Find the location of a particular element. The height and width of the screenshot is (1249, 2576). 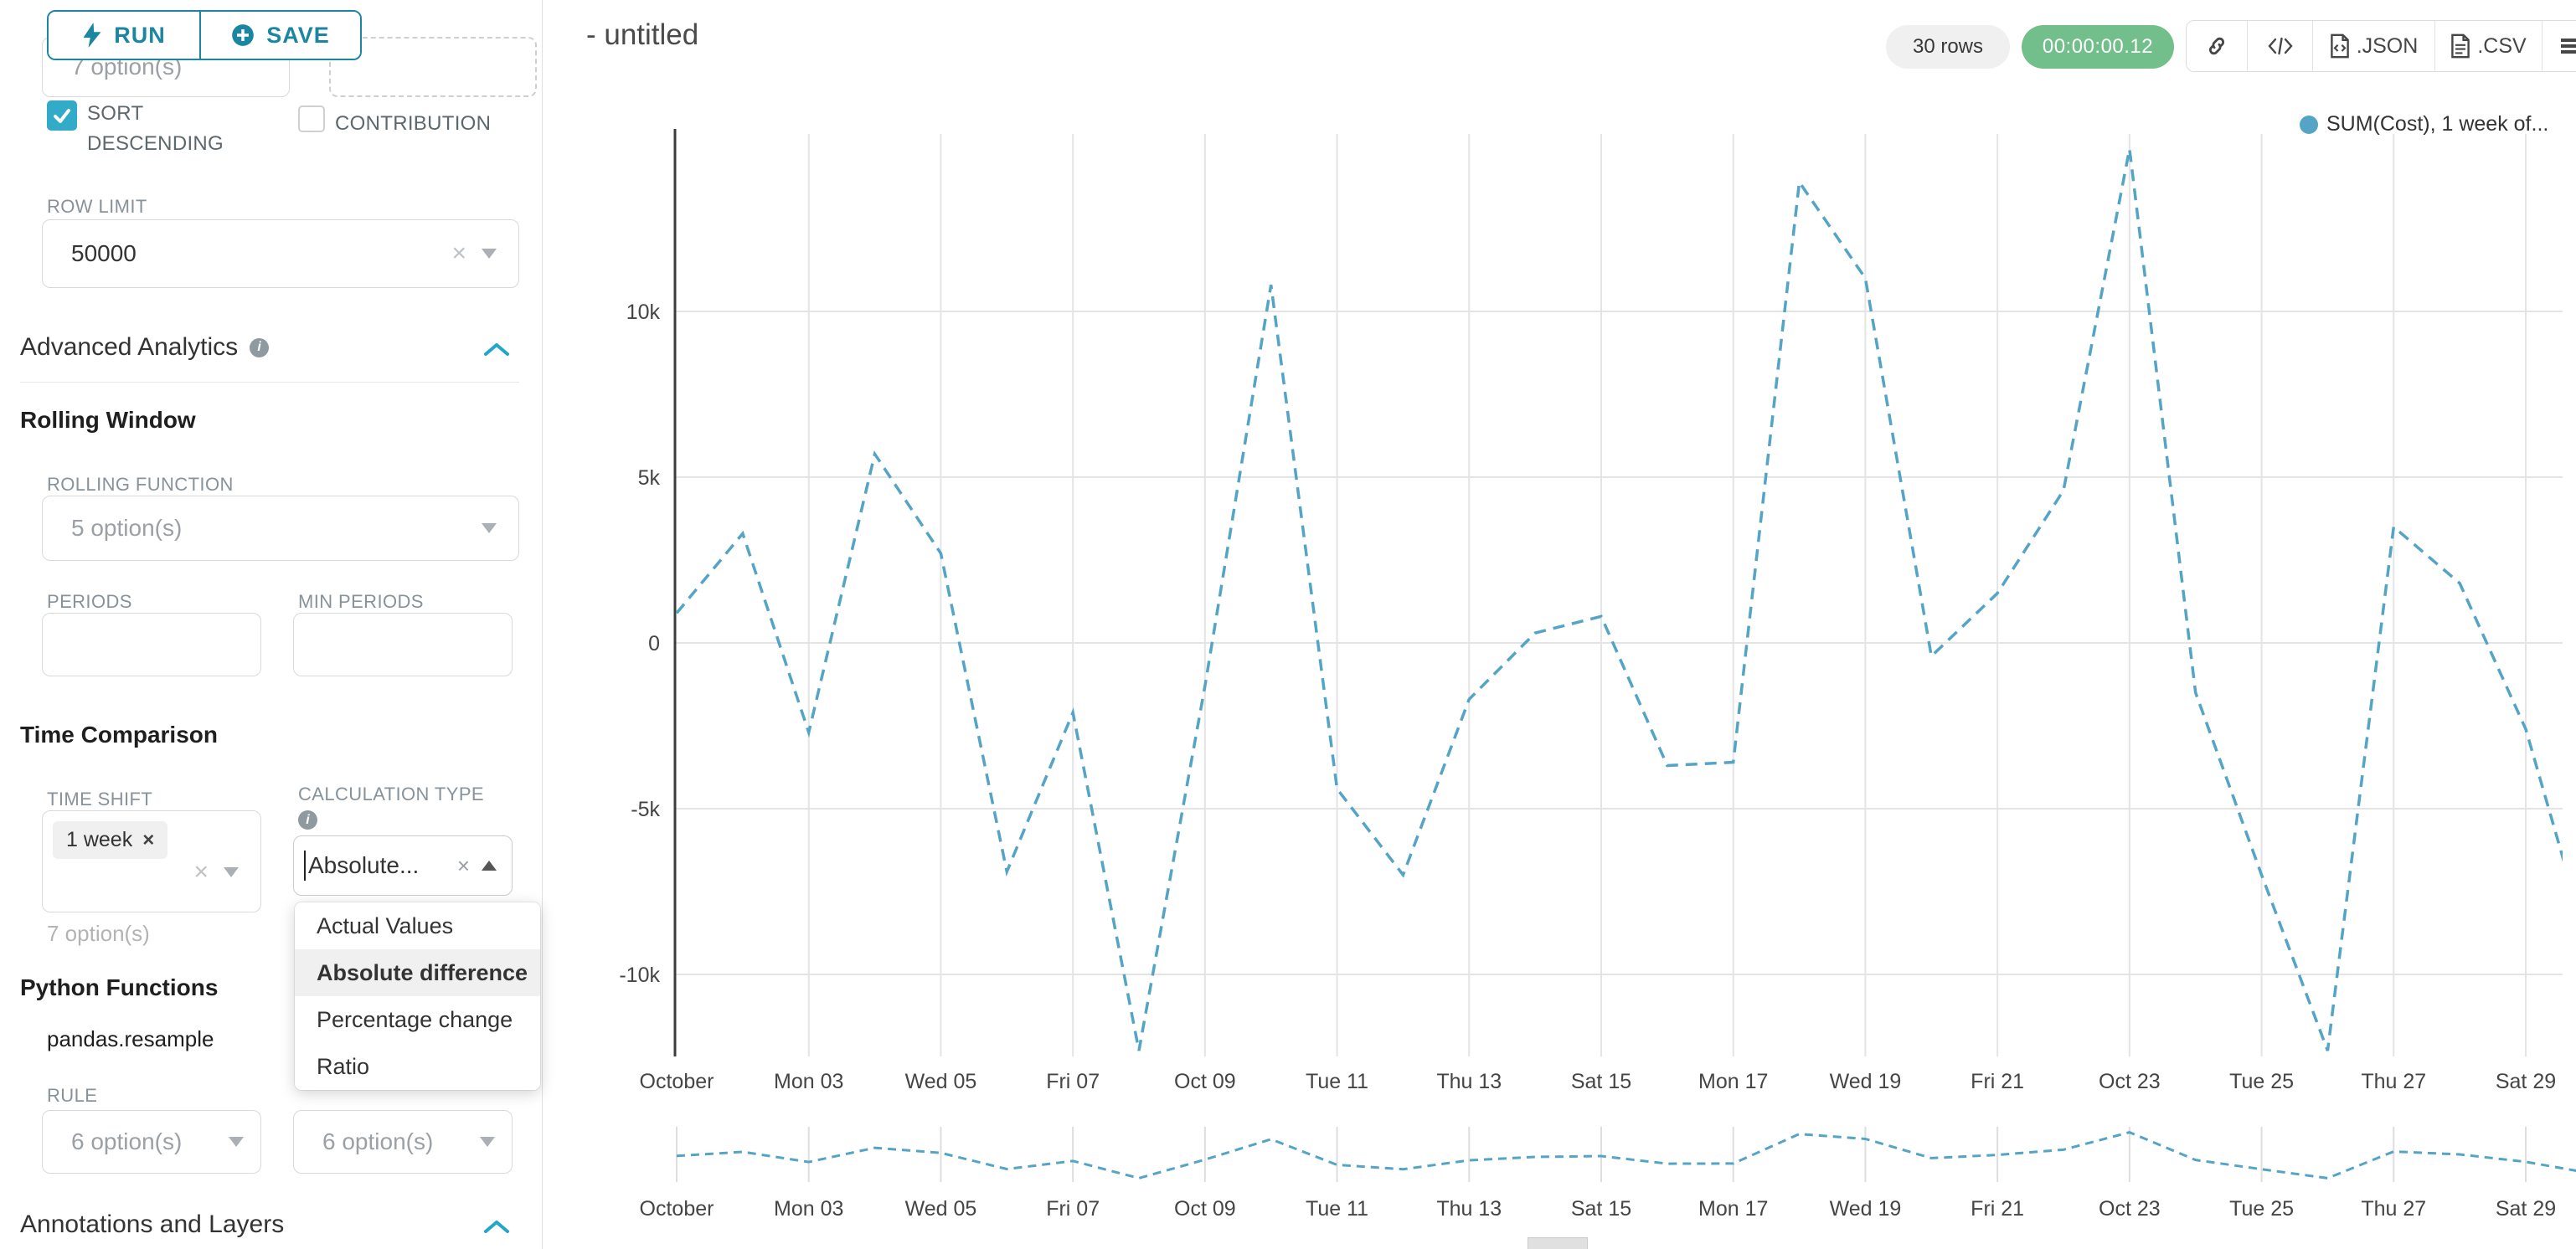

preview-axis-tick-label: Sat 15 is located at coordinates (1601, 1209).